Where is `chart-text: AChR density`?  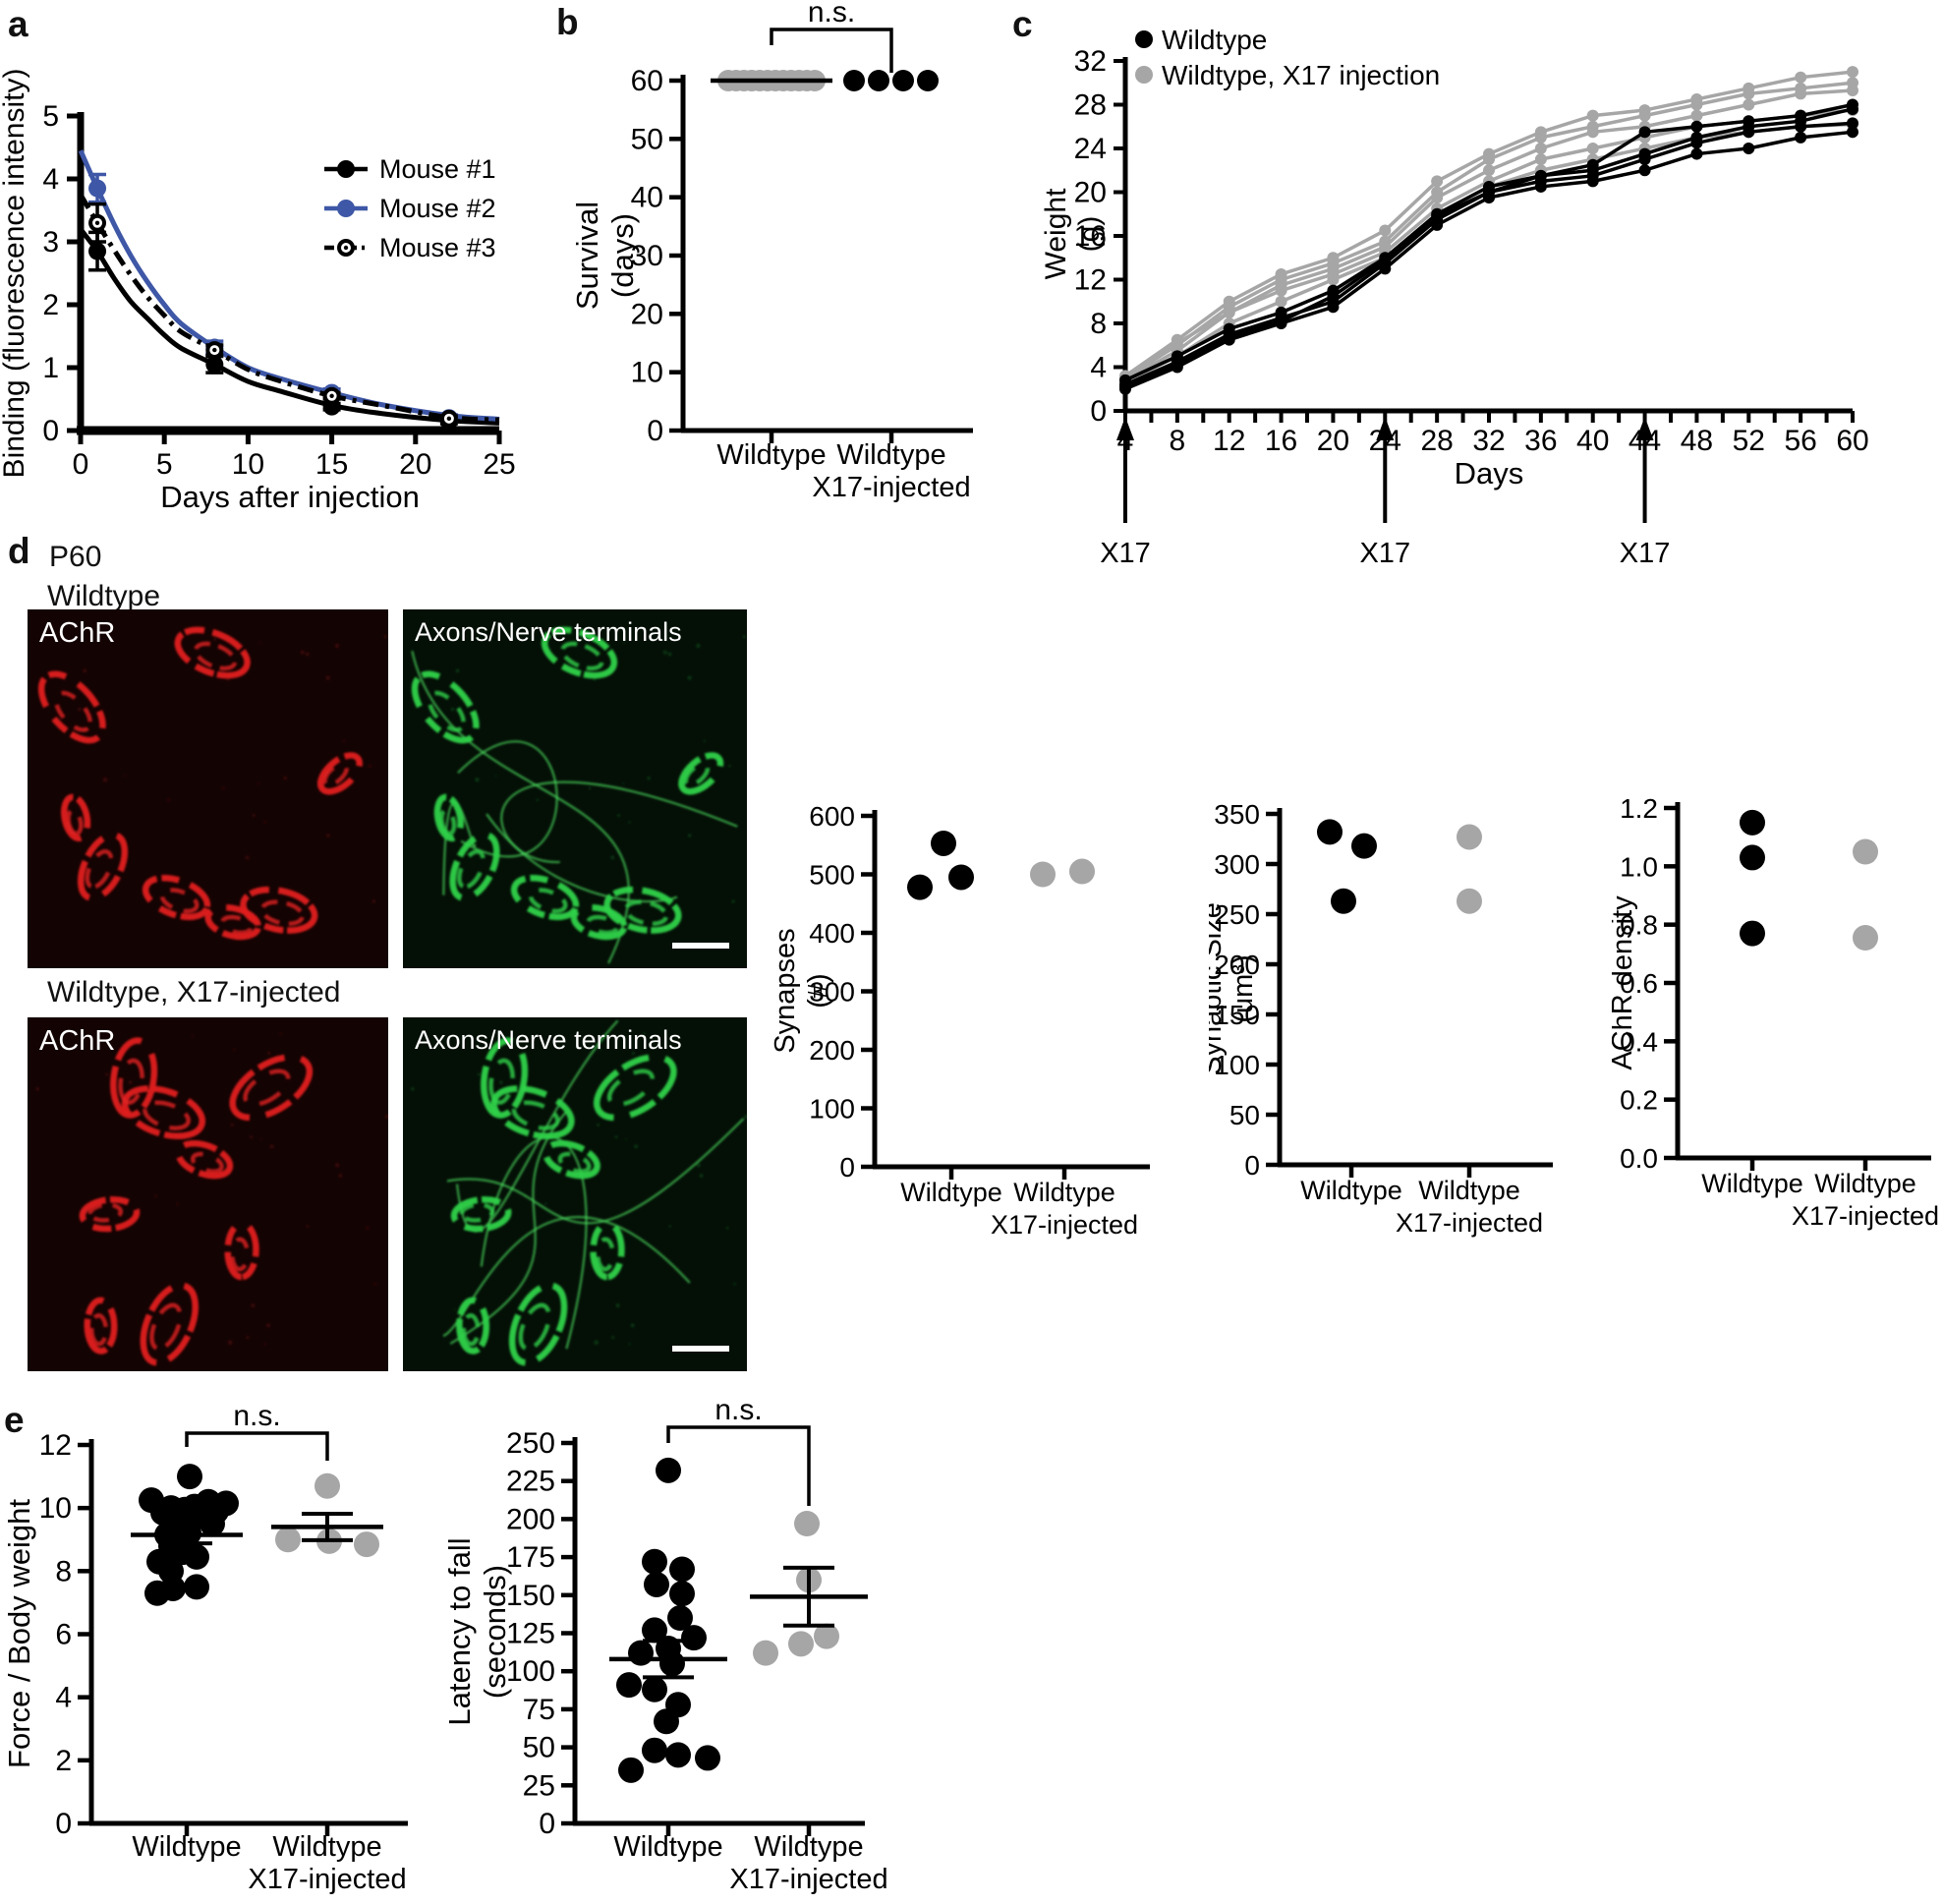
chart-text: AChR density is located at coordinates (1625, 982).